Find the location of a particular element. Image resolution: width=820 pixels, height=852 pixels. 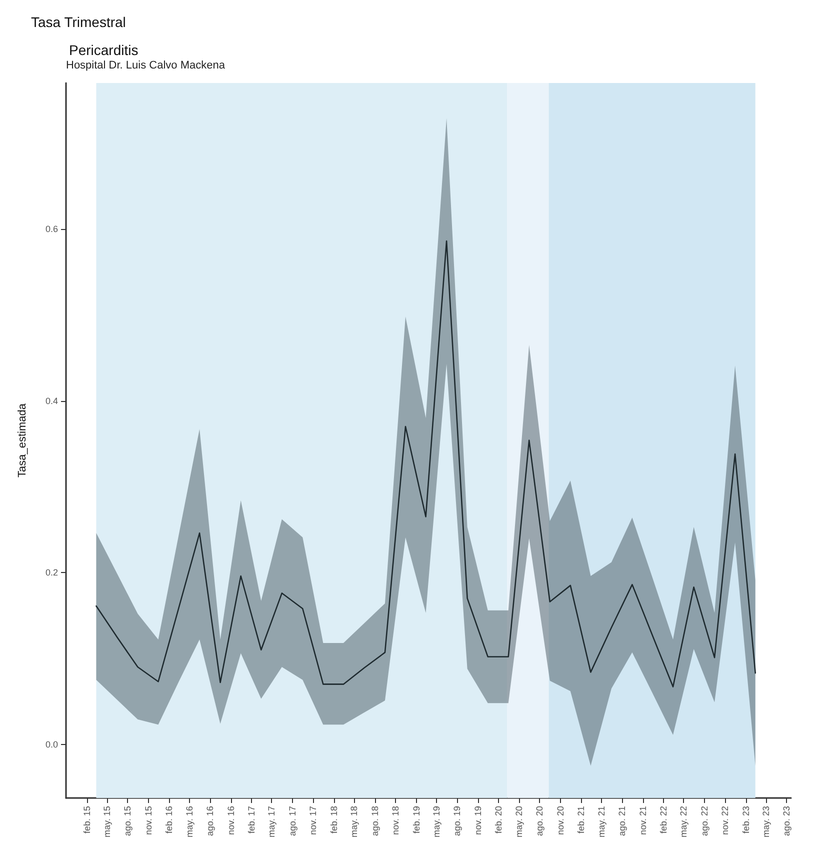

x-tick-label: ago. 20 is located at coordinates (539, 821).